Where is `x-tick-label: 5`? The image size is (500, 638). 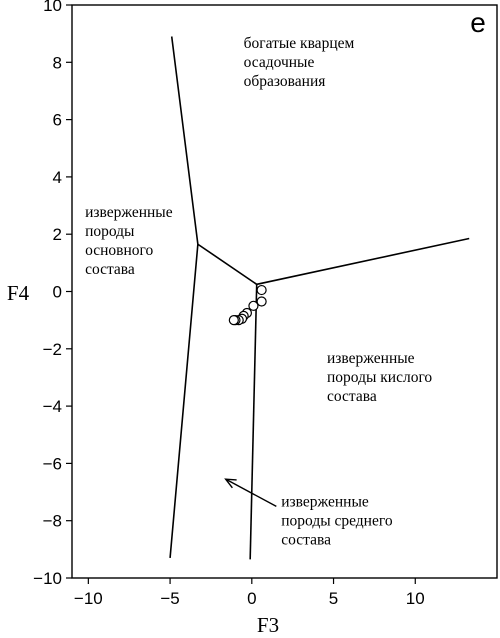
x-tick-label: 5 is located at coordinates (333, 598).